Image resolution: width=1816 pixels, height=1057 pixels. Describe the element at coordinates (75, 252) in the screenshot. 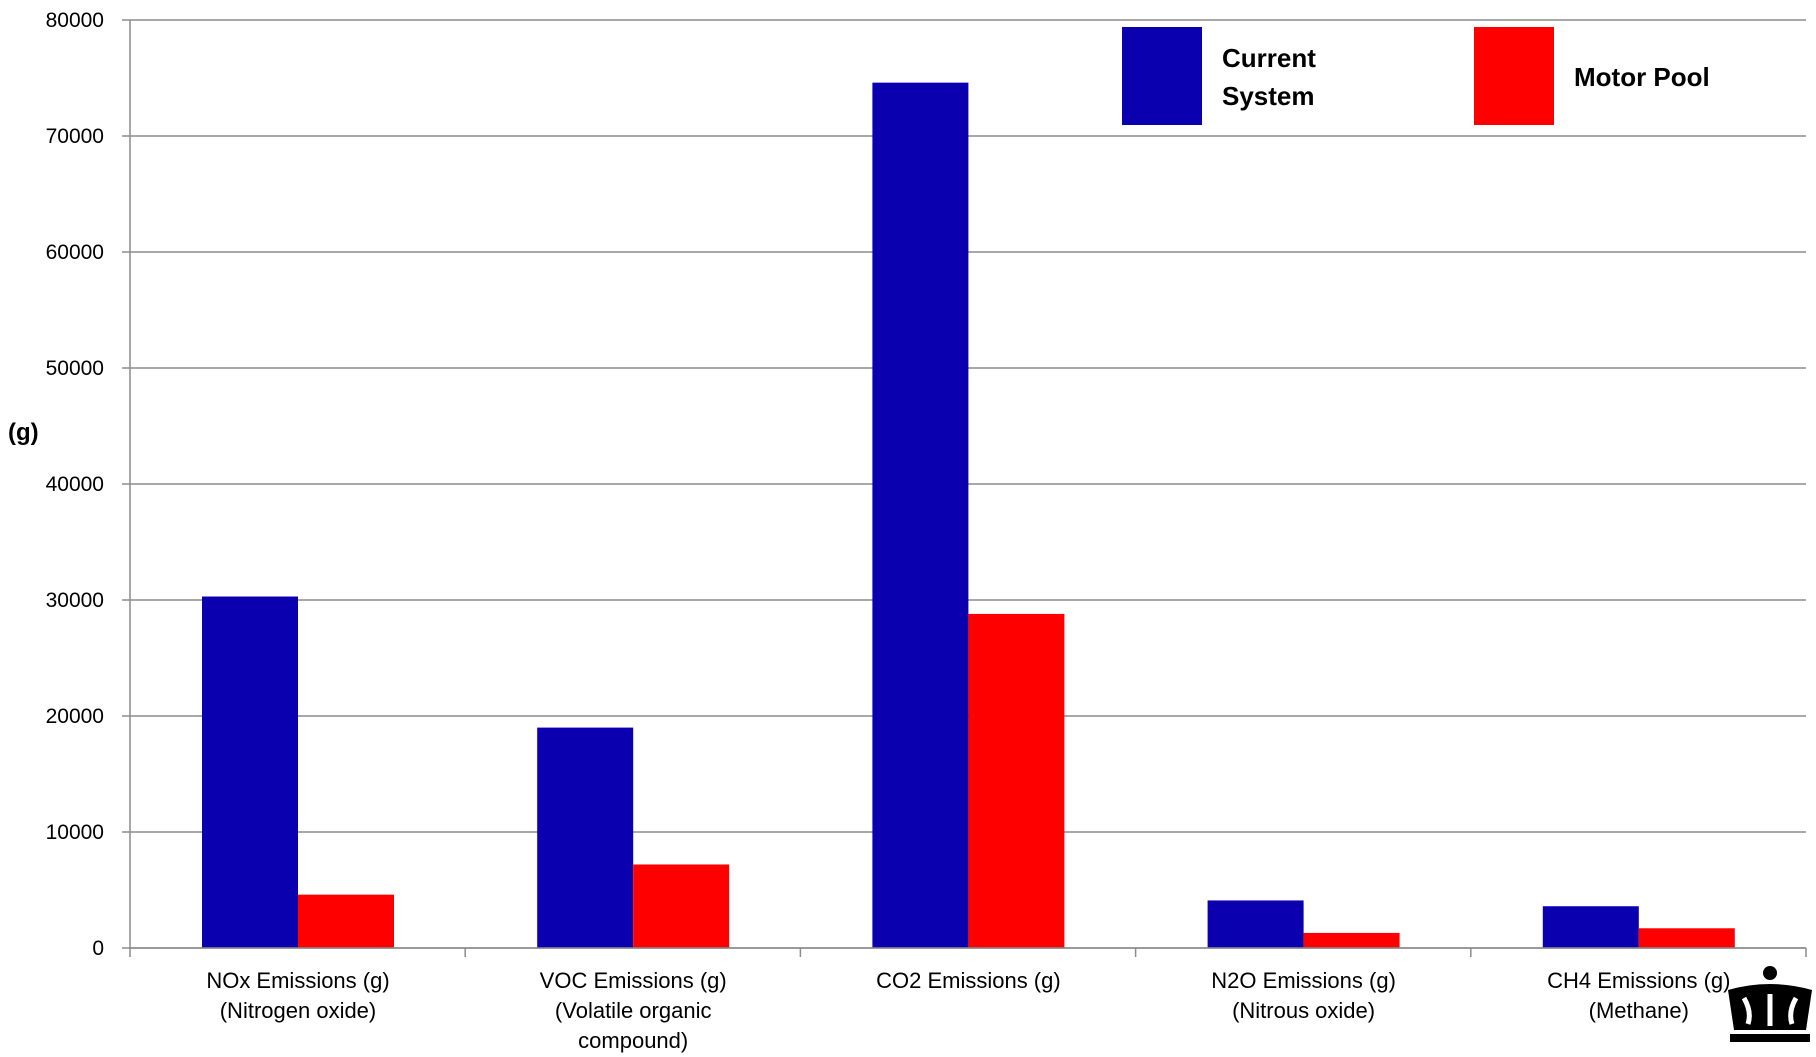

I see `y-tick-label: 60000` at that location.